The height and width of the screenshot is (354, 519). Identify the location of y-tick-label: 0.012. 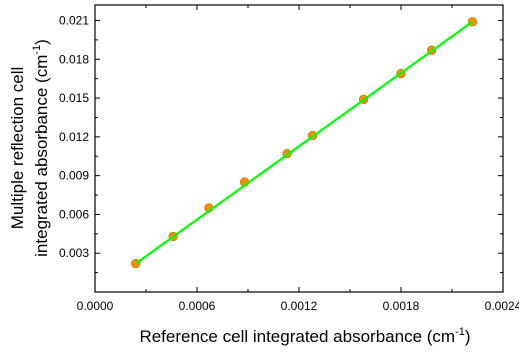
(74, 137).